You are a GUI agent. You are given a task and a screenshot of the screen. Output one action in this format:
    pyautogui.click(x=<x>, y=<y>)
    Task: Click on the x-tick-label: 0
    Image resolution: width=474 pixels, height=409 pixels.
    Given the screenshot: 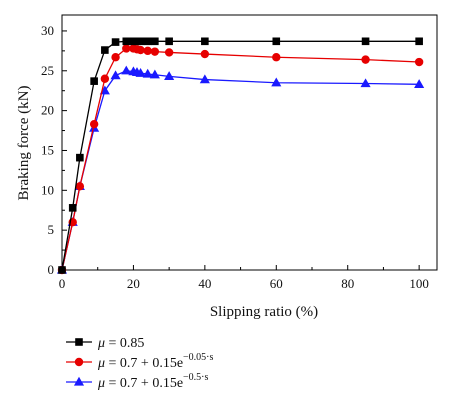 What is the action you would take?
    pyautogui.click(x=62, y=283)
    